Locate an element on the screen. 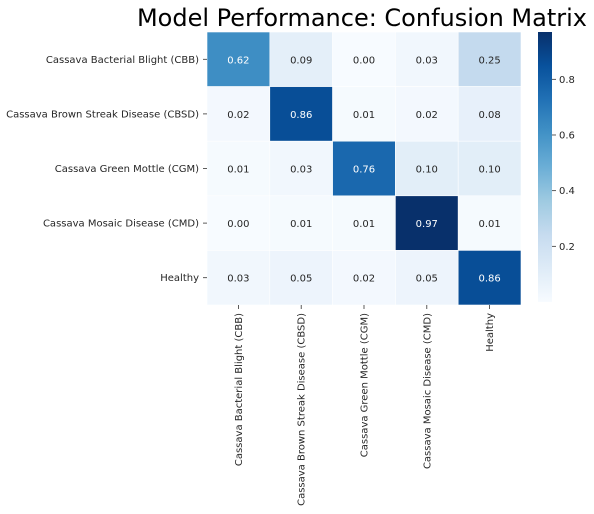 This screenshot has height=514, width=594. colorbar-tick-label: 0.4 is located at coordinates (567, 191).